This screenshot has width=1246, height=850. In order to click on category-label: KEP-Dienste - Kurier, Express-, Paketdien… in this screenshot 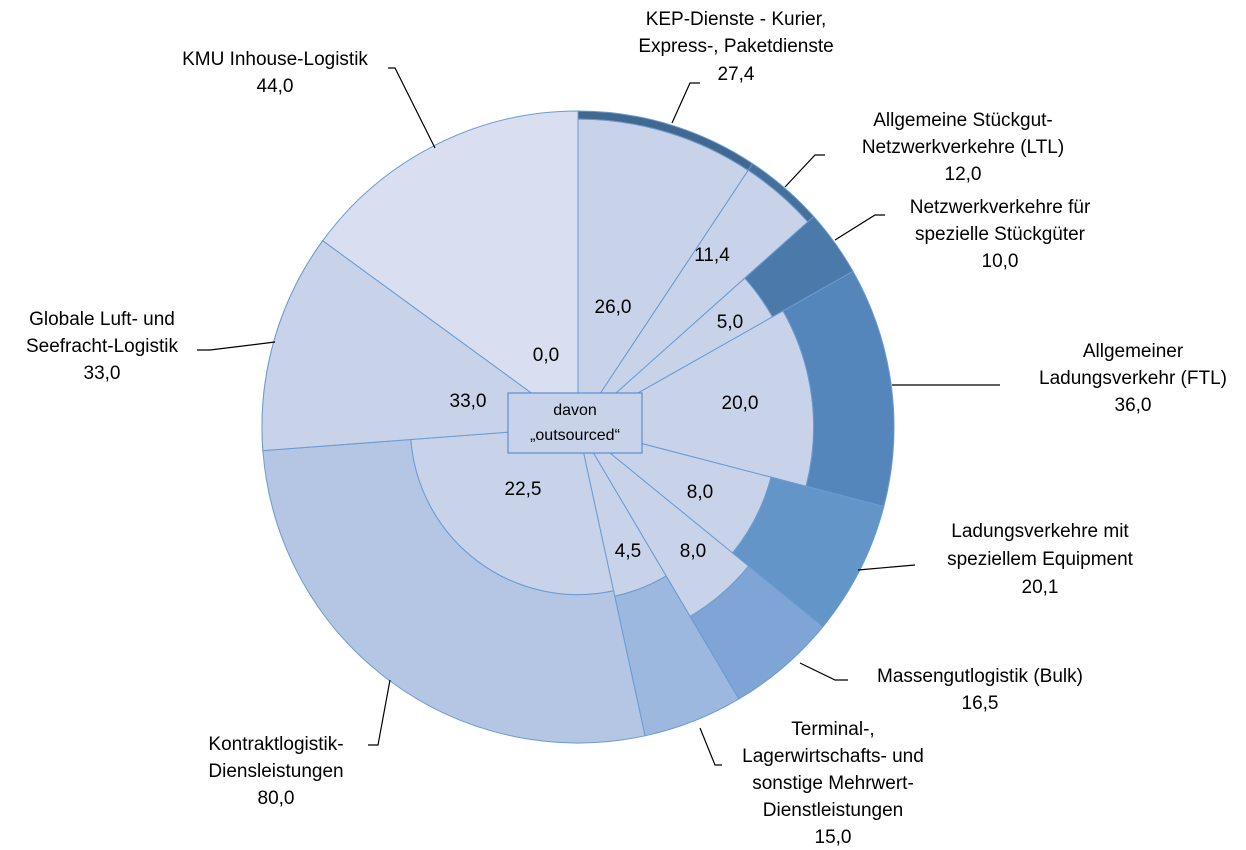, I will do `click(735, 33)`.